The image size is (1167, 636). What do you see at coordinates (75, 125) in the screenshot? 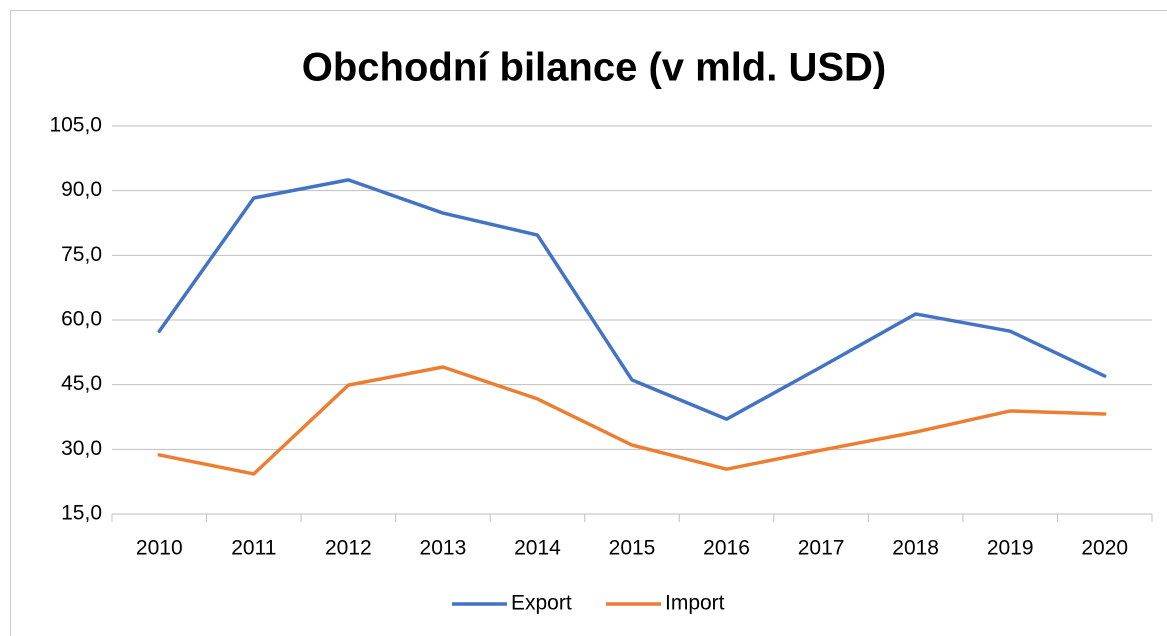
I see `y-tick-label: 105,0` at bounding box center [75, 125].